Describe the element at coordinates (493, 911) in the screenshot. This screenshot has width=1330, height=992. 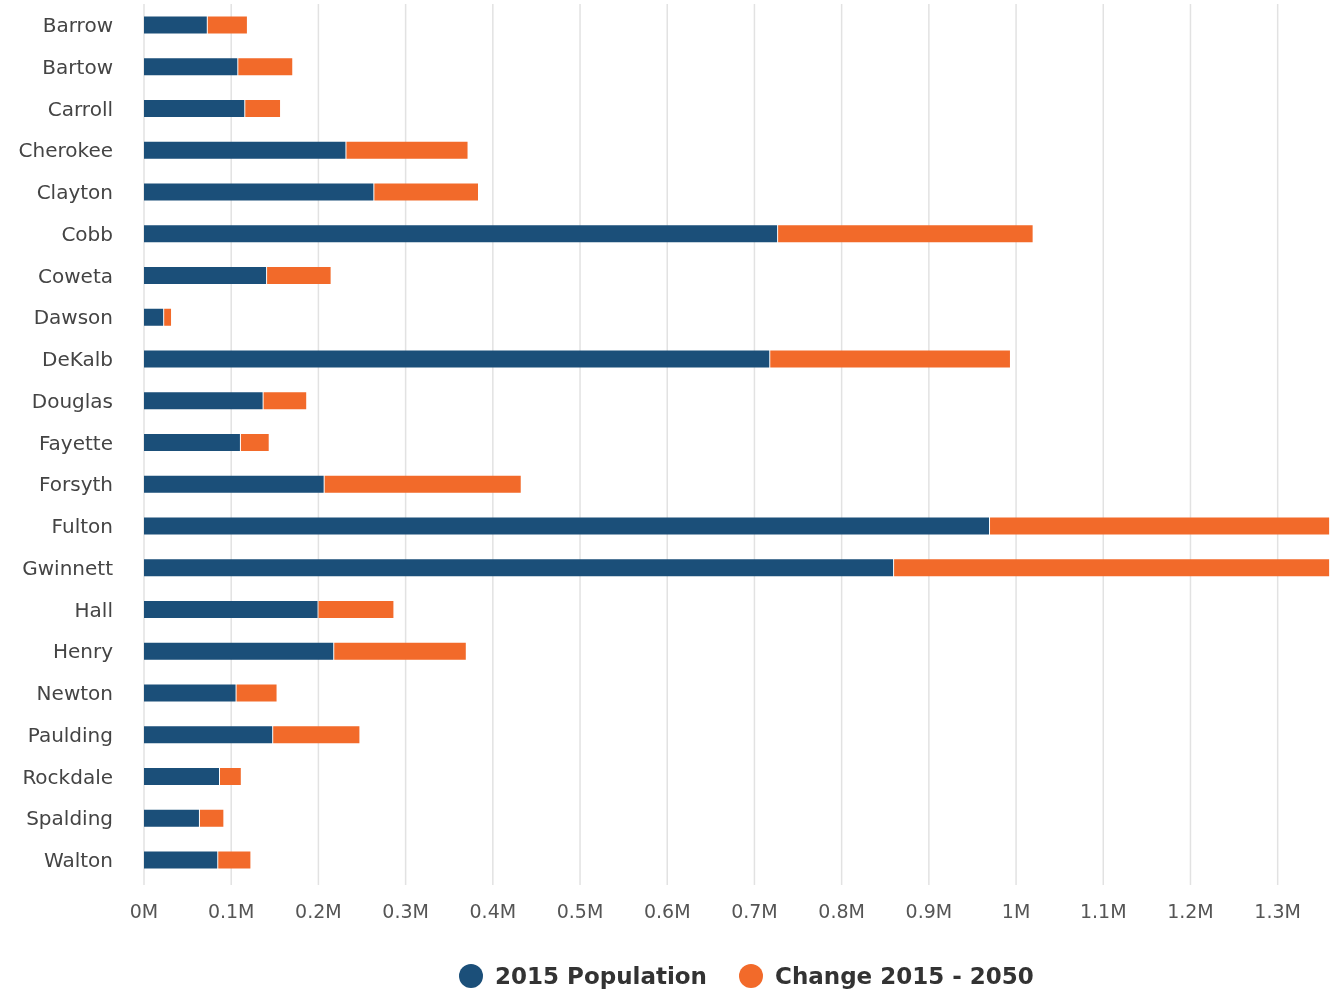
I see `x-tick-label: 0.4M` at that location.